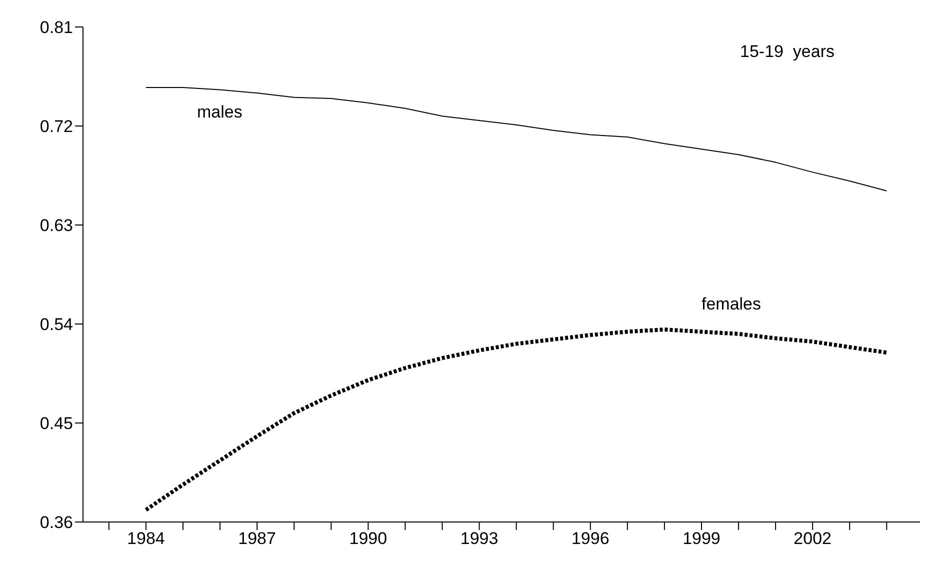 Image resolution: width=939 pixels, height=567 pixels. I want to click on y-tick-label: 0.72, so click(56, 126).